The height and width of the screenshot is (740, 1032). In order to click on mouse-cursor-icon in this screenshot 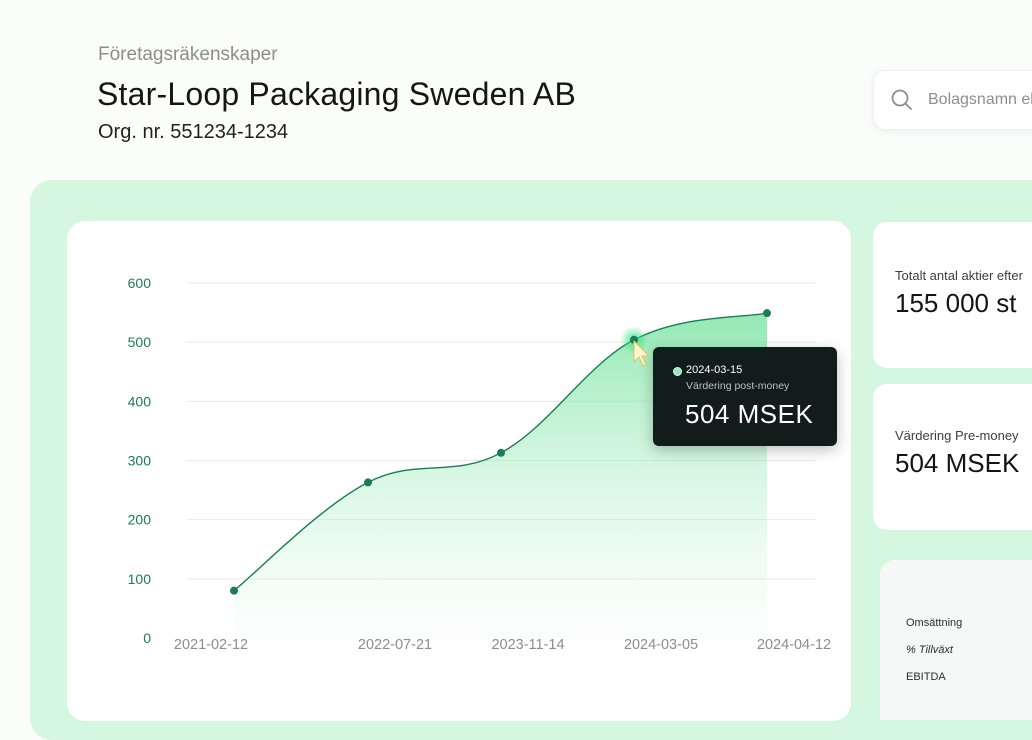, I will do `click(641, 353)`.